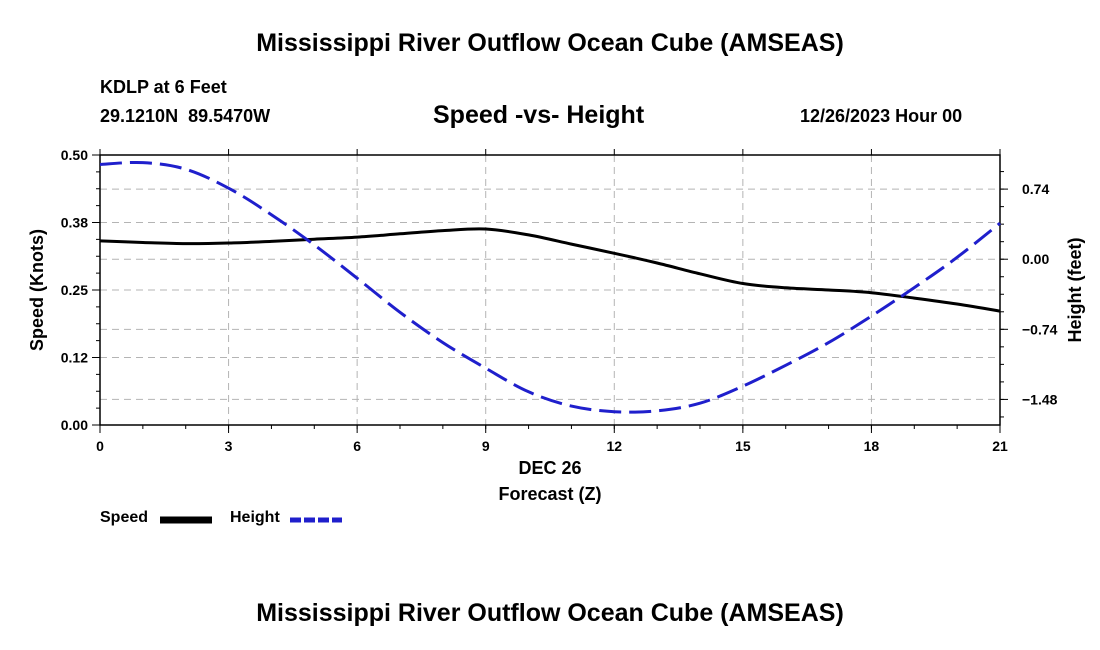  I want to click on x-axis-date-label: DEC 26, so click(549, 468).